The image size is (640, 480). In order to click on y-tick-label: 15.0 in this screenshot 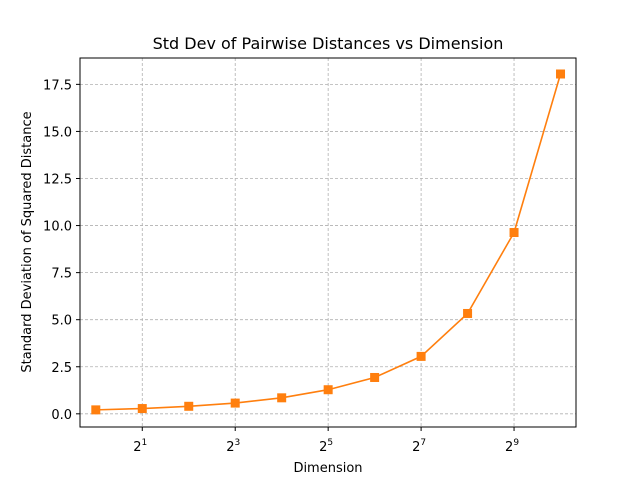, I will do `click(57, 132)`.